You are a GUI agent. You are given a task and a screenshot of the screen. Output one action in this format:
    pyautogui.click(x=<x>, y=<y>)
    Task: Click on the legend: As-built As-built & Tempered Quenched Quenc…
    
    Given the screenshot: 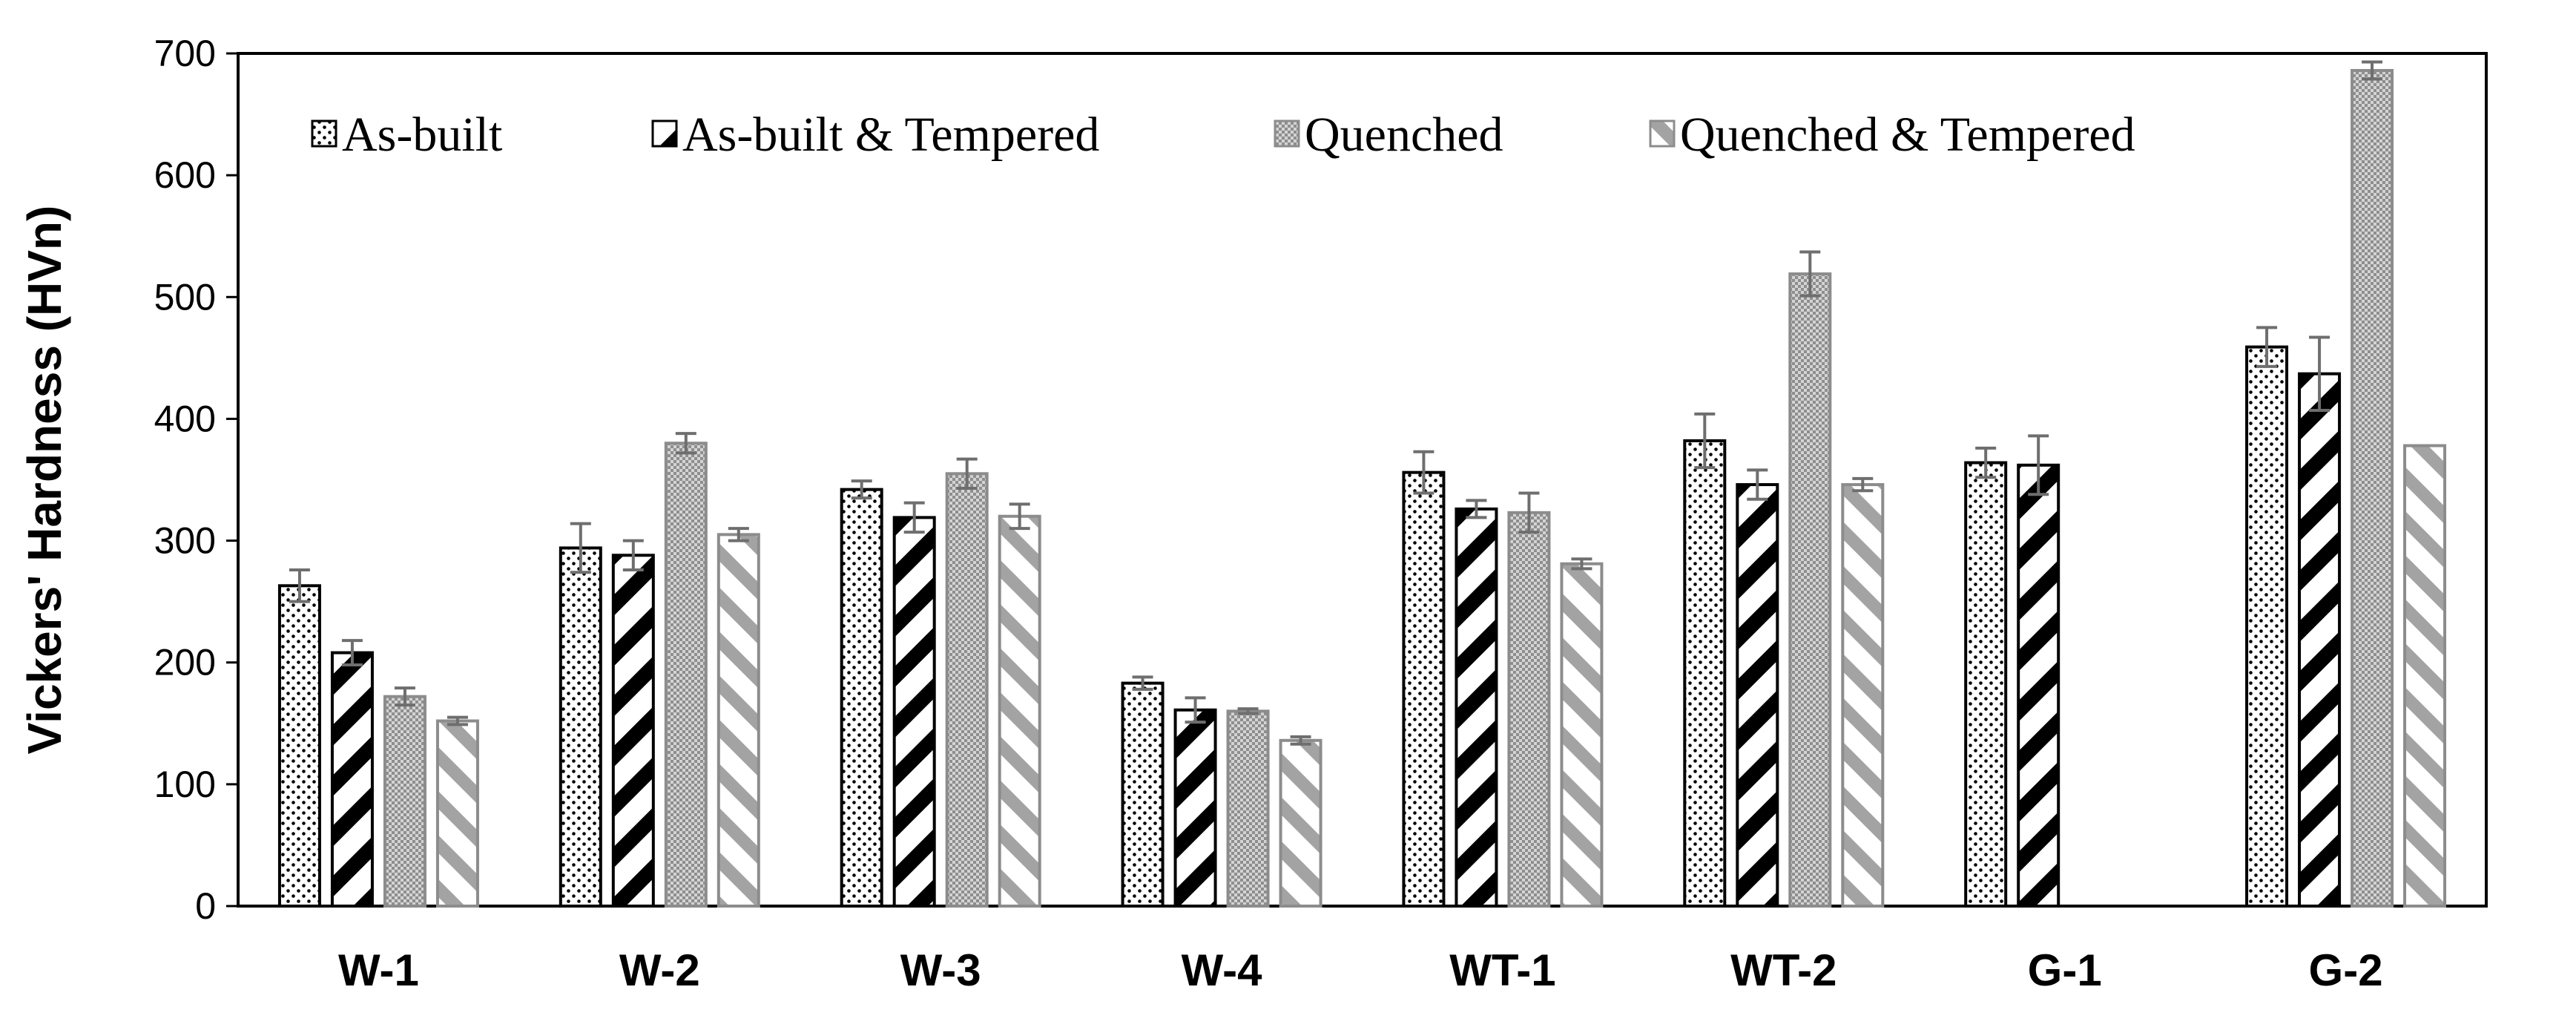 What is the action you would take?
    pyautogui.click(x=1223, y=135)
    